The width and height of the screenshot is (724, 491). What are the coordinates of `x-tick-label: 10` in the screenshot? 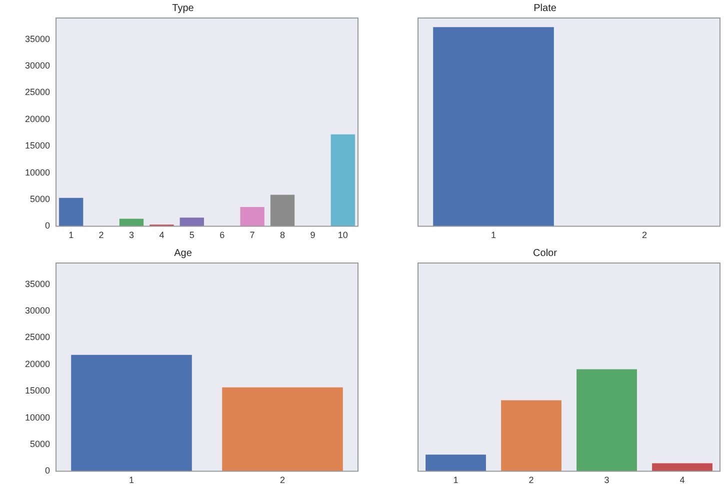 It's located at (343, 235).